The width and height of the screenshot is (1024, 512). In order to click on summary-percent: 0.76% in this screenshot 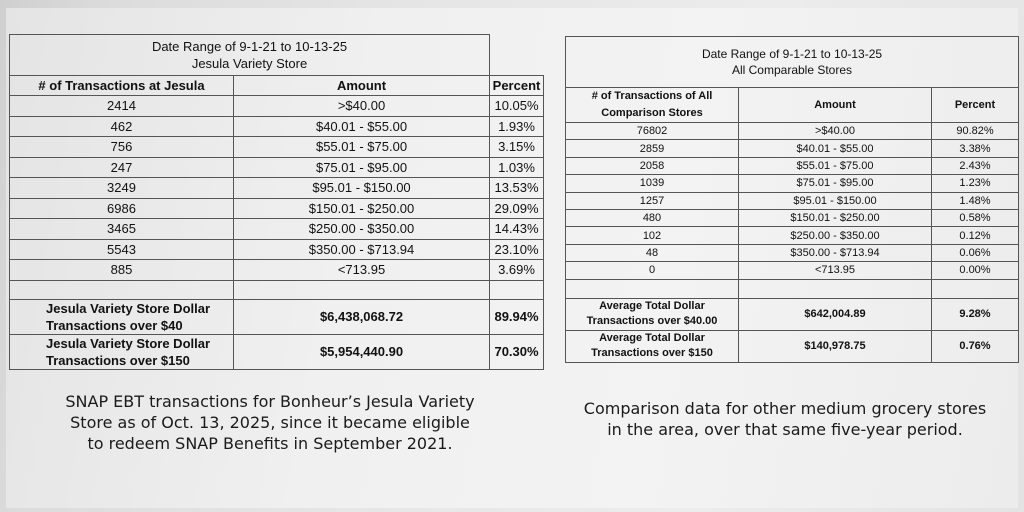, I will do `click(975, 346)`.